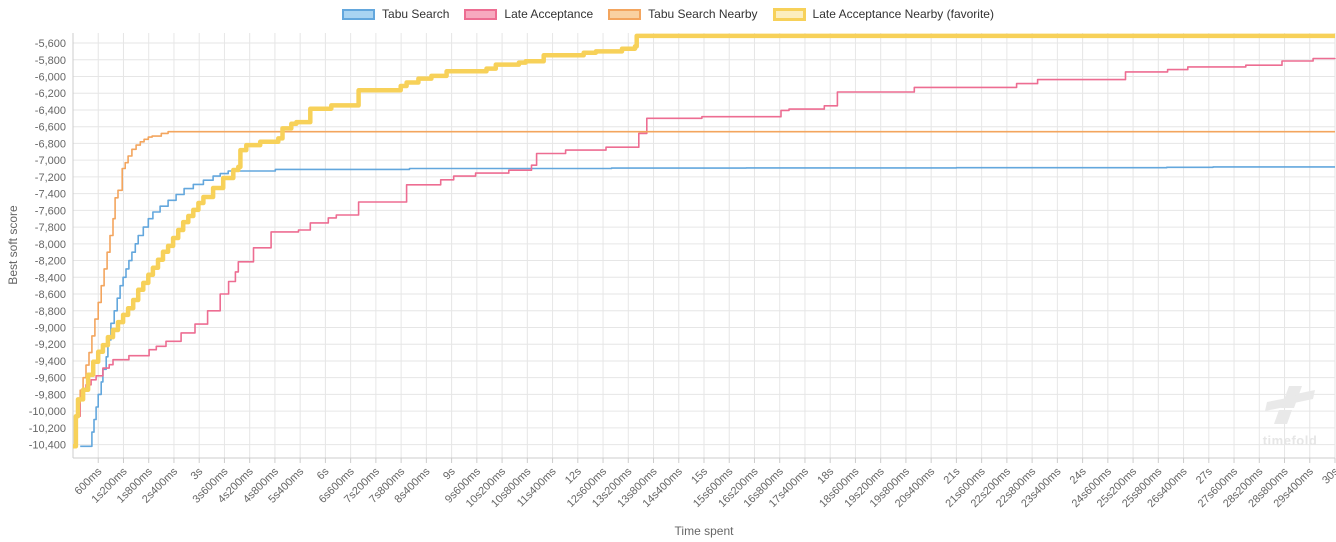  I want to click on x-tick-label: 12s, so click(573, 475).